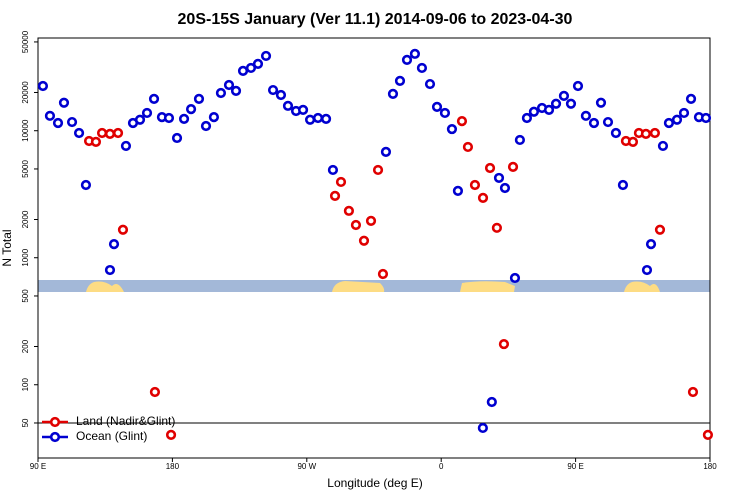 The image size is (750, 500). Describe the element at coordinates (38, 466) in the screenshot. I see `x-tick-label: 90 E` at that location.